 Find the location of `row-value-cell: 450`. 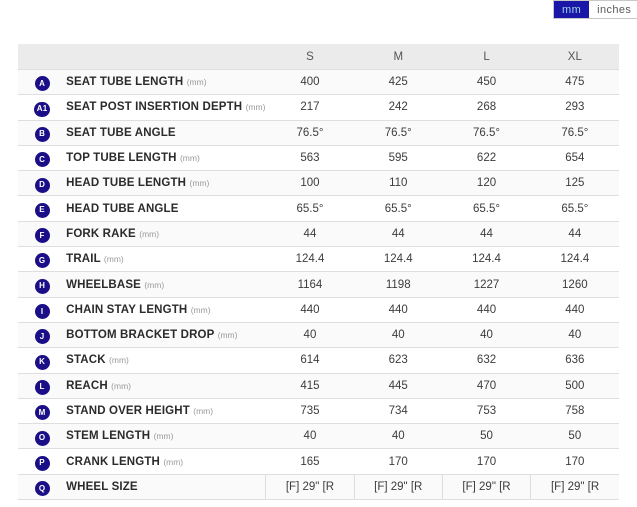

row-value-cell: 450 is located at coordinates (486, 82).